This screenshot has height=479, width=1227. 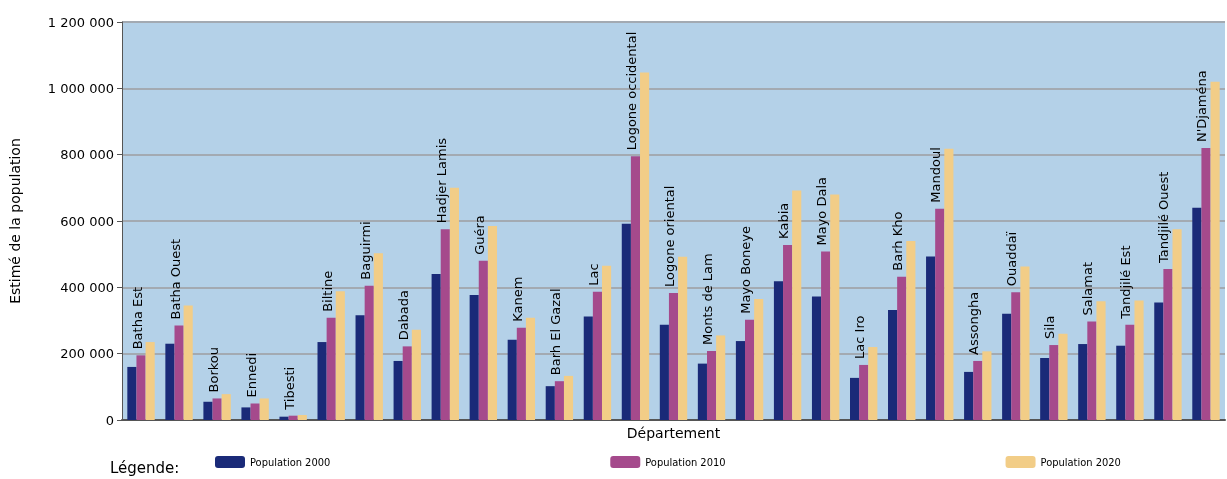 I want to click on x-tick-label: Logone occidental, so click(x=631, y=91).